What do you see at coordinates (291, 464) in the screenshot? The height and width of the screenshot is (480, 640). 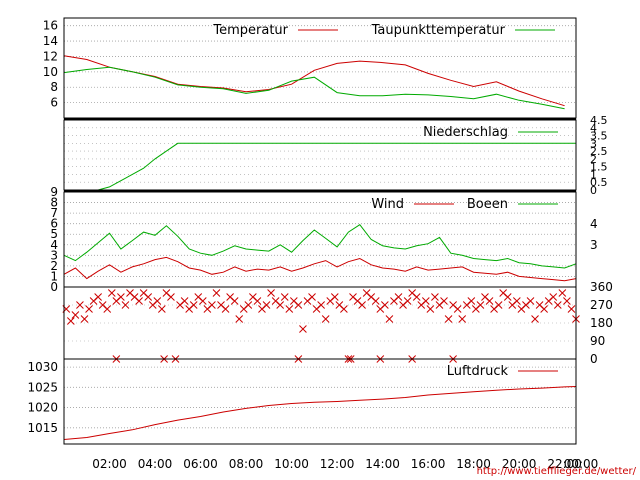 I see `x-tick-label: 10:00` at bounding box center [291, 464].